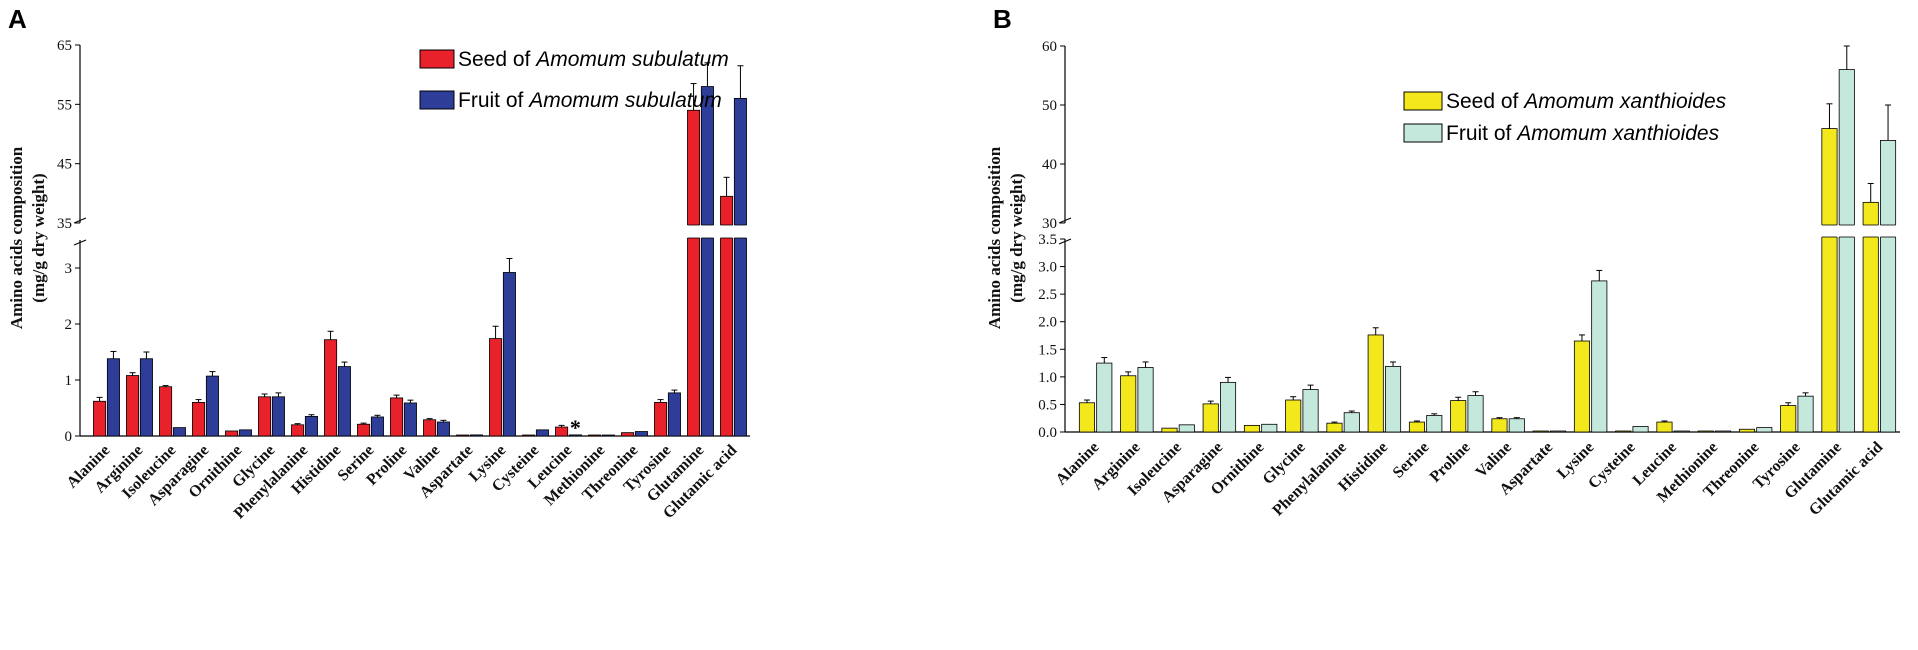 The width and height of the screenshot is (1918, 650). What do you see at coordinates (1047, 295) in the screenshot?
I see `y-tick-label: 2.5` at bounding box center [1047, 295].